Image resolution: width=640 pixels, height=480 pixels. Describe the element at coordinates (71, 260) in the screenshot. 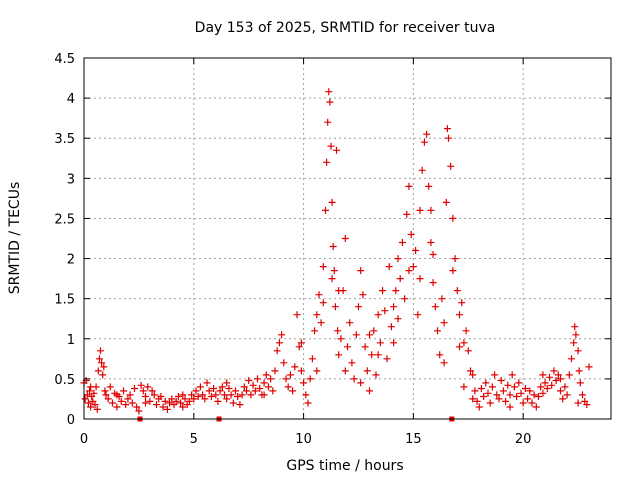

I see `y-tick-label: 2` at that location.